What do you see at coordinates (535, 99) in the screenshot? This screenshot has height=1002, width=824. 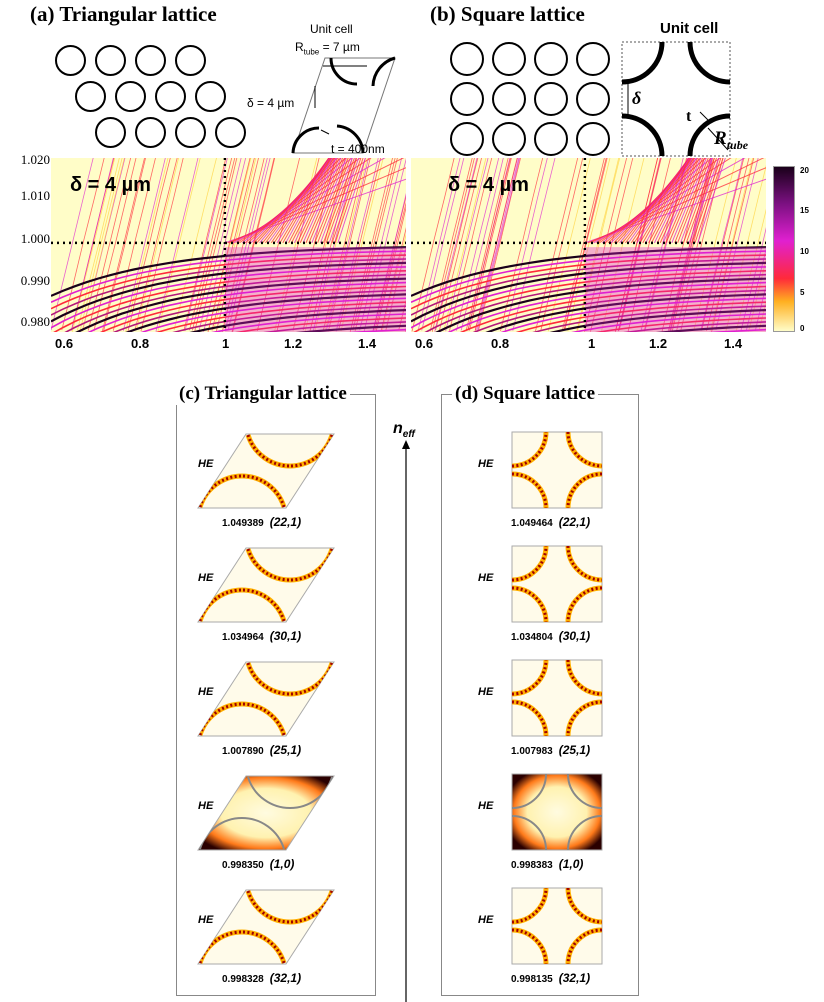 I see `square-lattice-diagram` at bounding box center [535, 99].